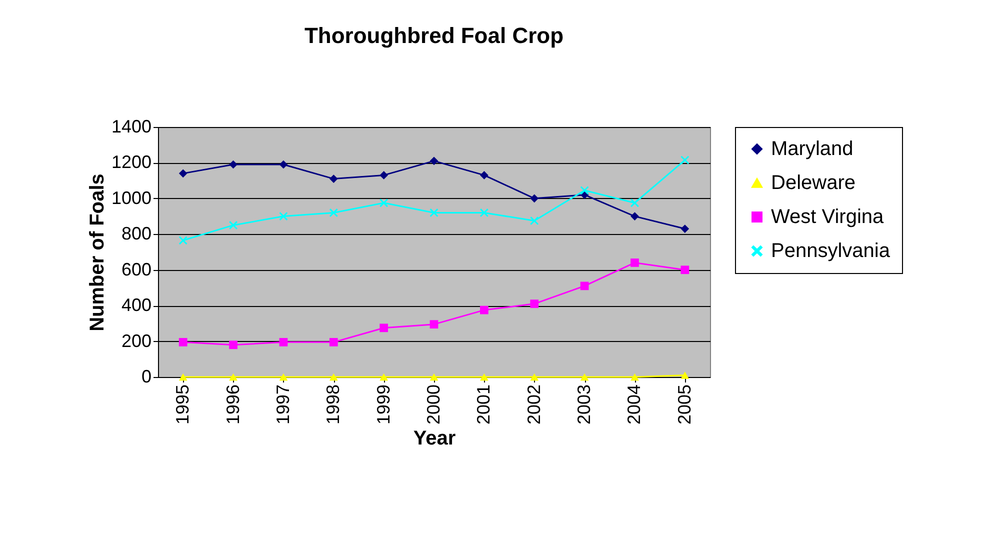 The width and height of the screenshot is (981, 536). What do you see at coordinates (131, 126) in the screenshot?
I see `y-tick-label: 1400` at bounding box center [131, 126].